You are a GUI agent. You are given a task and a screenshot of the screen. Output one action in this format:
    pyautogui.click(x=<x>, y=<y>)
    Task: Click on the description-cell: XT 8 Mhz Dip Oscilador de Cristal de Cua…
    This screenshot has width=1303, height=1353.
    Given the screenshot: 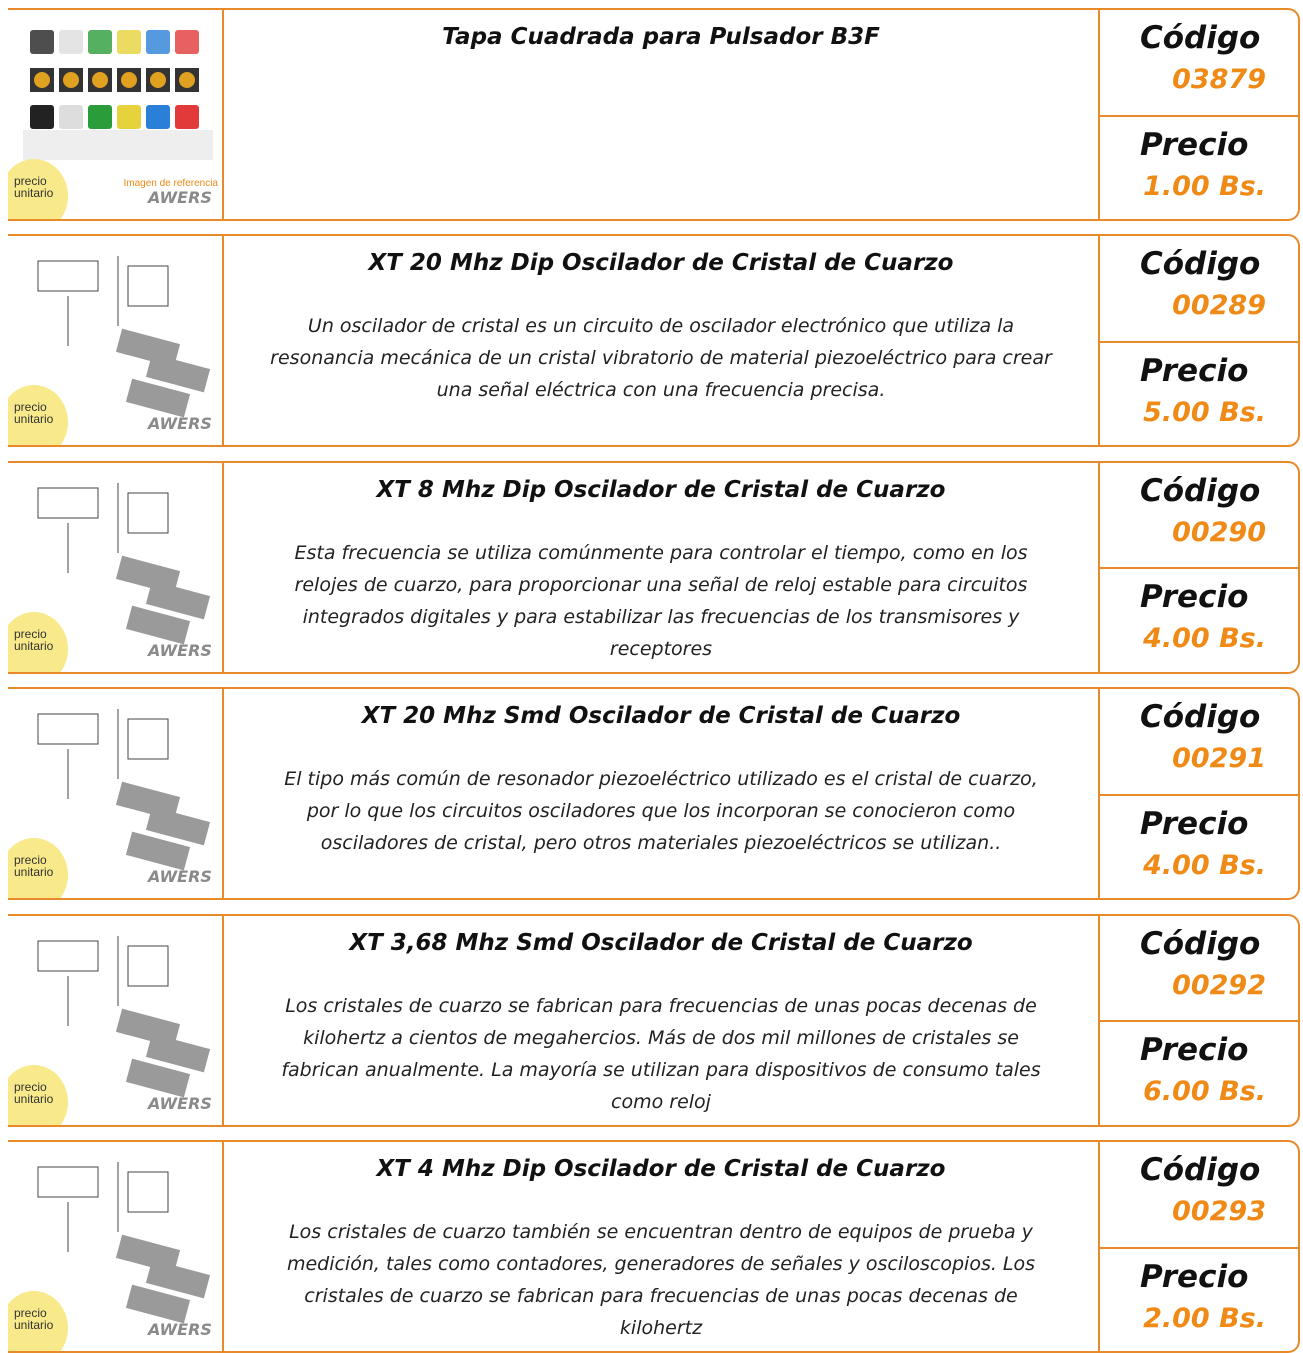 What is the action you would take?
    pyautogui.click(x=661, y=567)
    